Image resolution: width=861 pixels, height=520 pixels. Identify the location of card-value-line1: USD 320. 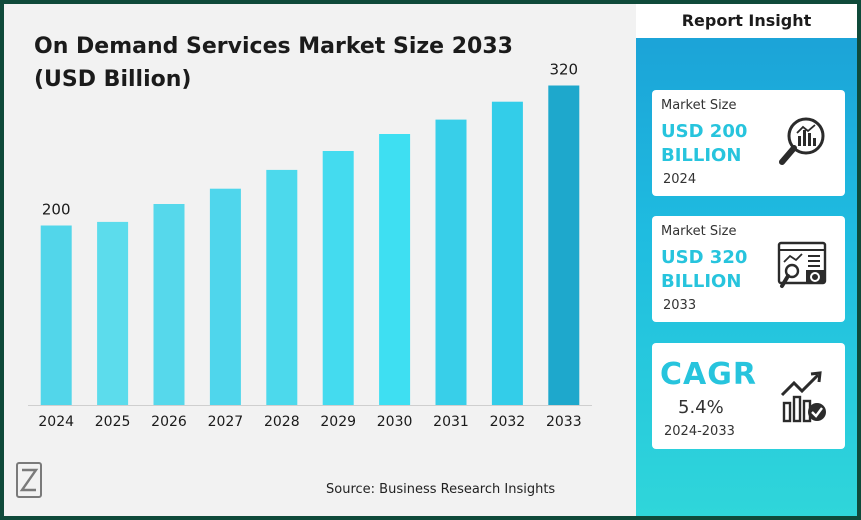
(704, 257).